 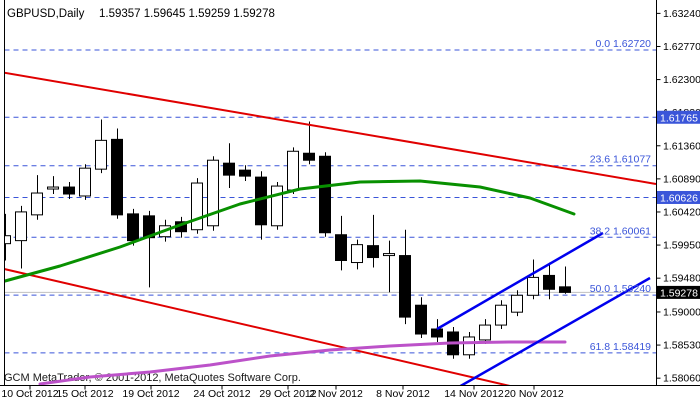 What do you see at coordinates (474, 394) in the screenshot?
I see `date-tick-label: 14 Nov 2012` at bounding box center [474, 394].